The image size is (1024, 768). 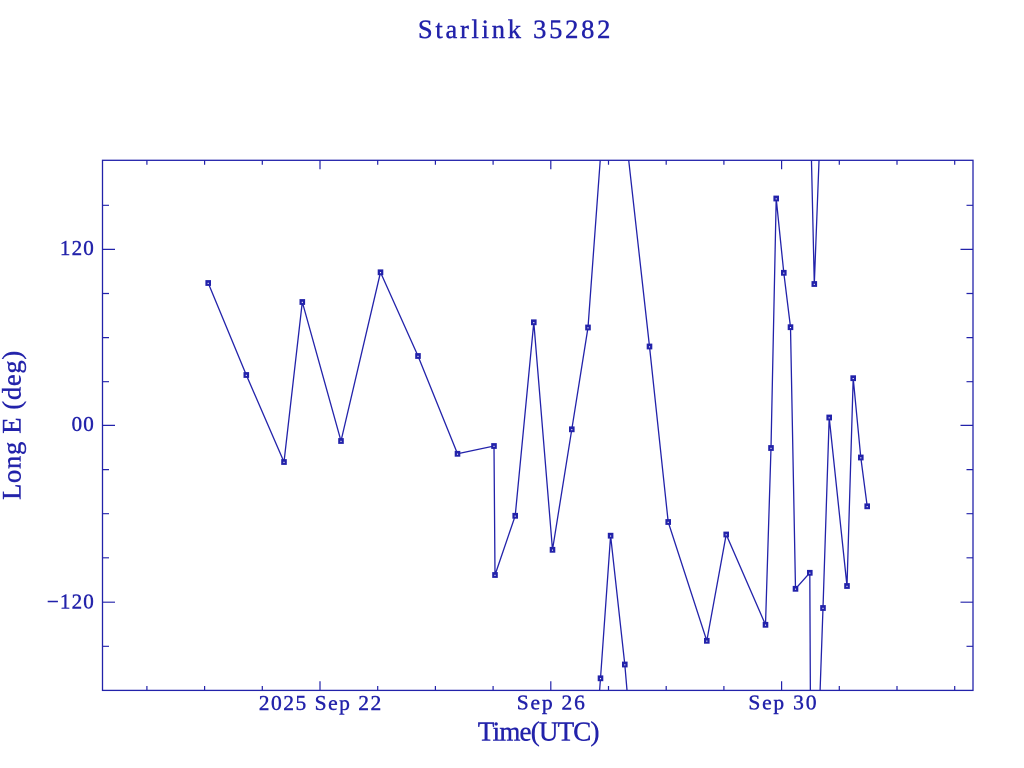 I want to click on svg-text: 120, so click(x=77, y=248).